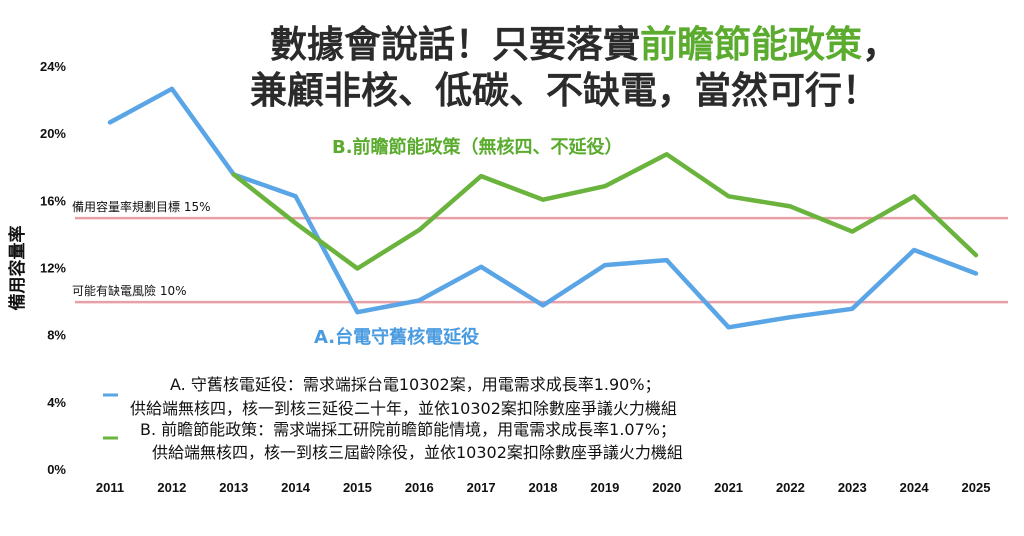 The height and width of the screenshot is (536, 1024). Describe the element at coordinates (296, 487) in the screenshot. I see `x-tick-label: 2014` at that location.